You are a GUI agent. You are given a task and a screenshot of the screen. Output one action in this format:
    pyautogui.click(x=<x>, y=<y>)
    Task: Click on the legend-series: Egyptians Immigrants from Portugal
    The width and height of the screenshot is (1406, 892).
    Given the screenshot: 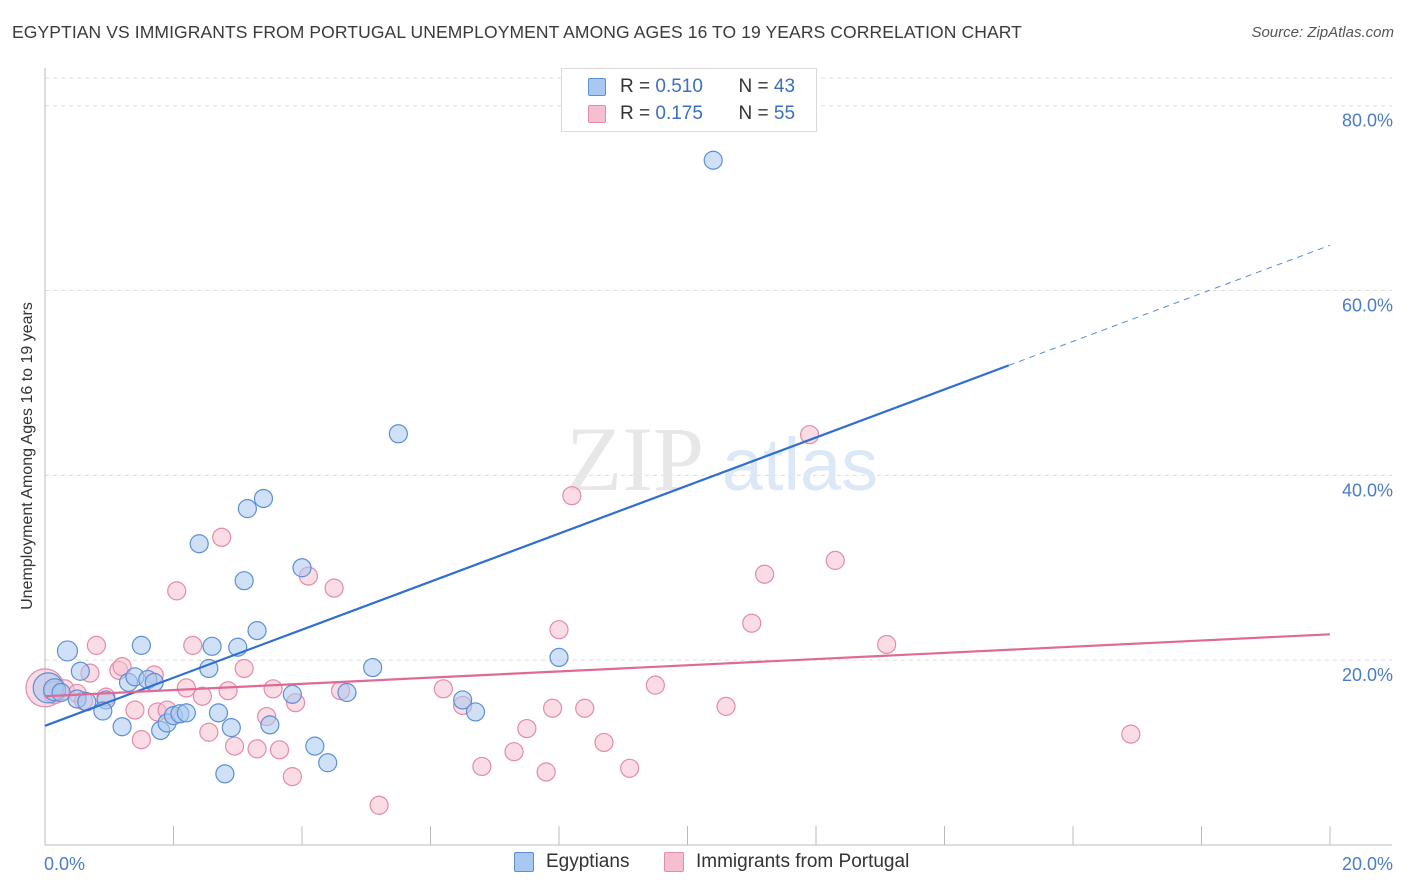 What is the action you would take?
    pyautogui.click(x=703, y=865)
    